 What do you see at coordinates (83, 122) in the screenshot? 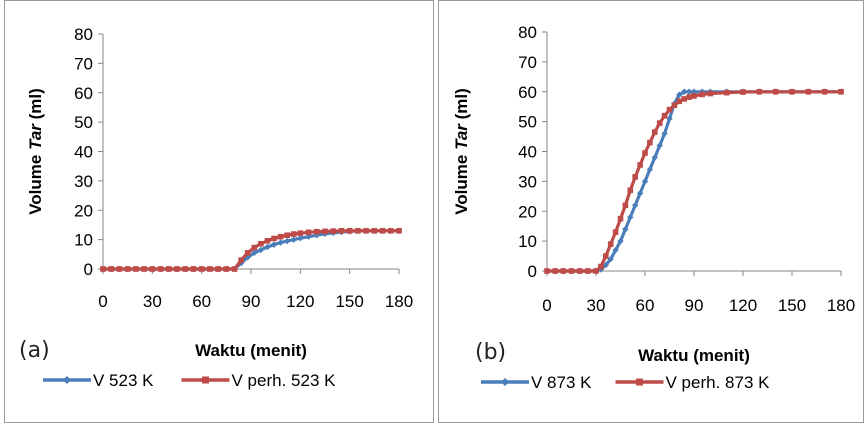
I see `y-tick-label: 50` at bounding box center [83, 122].